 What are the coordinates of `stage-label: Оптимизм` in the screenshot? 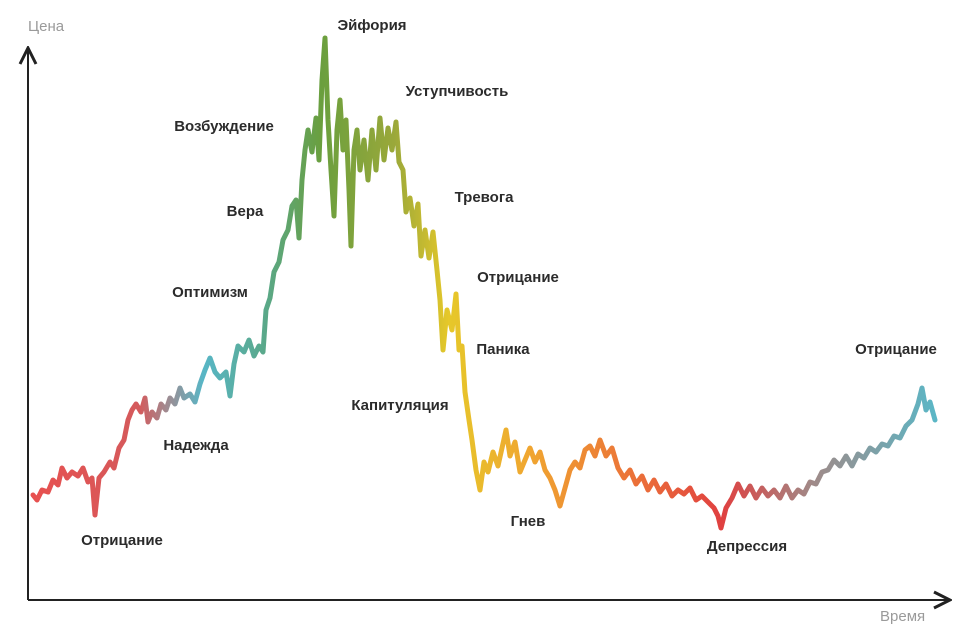 It's located at (210, 292).